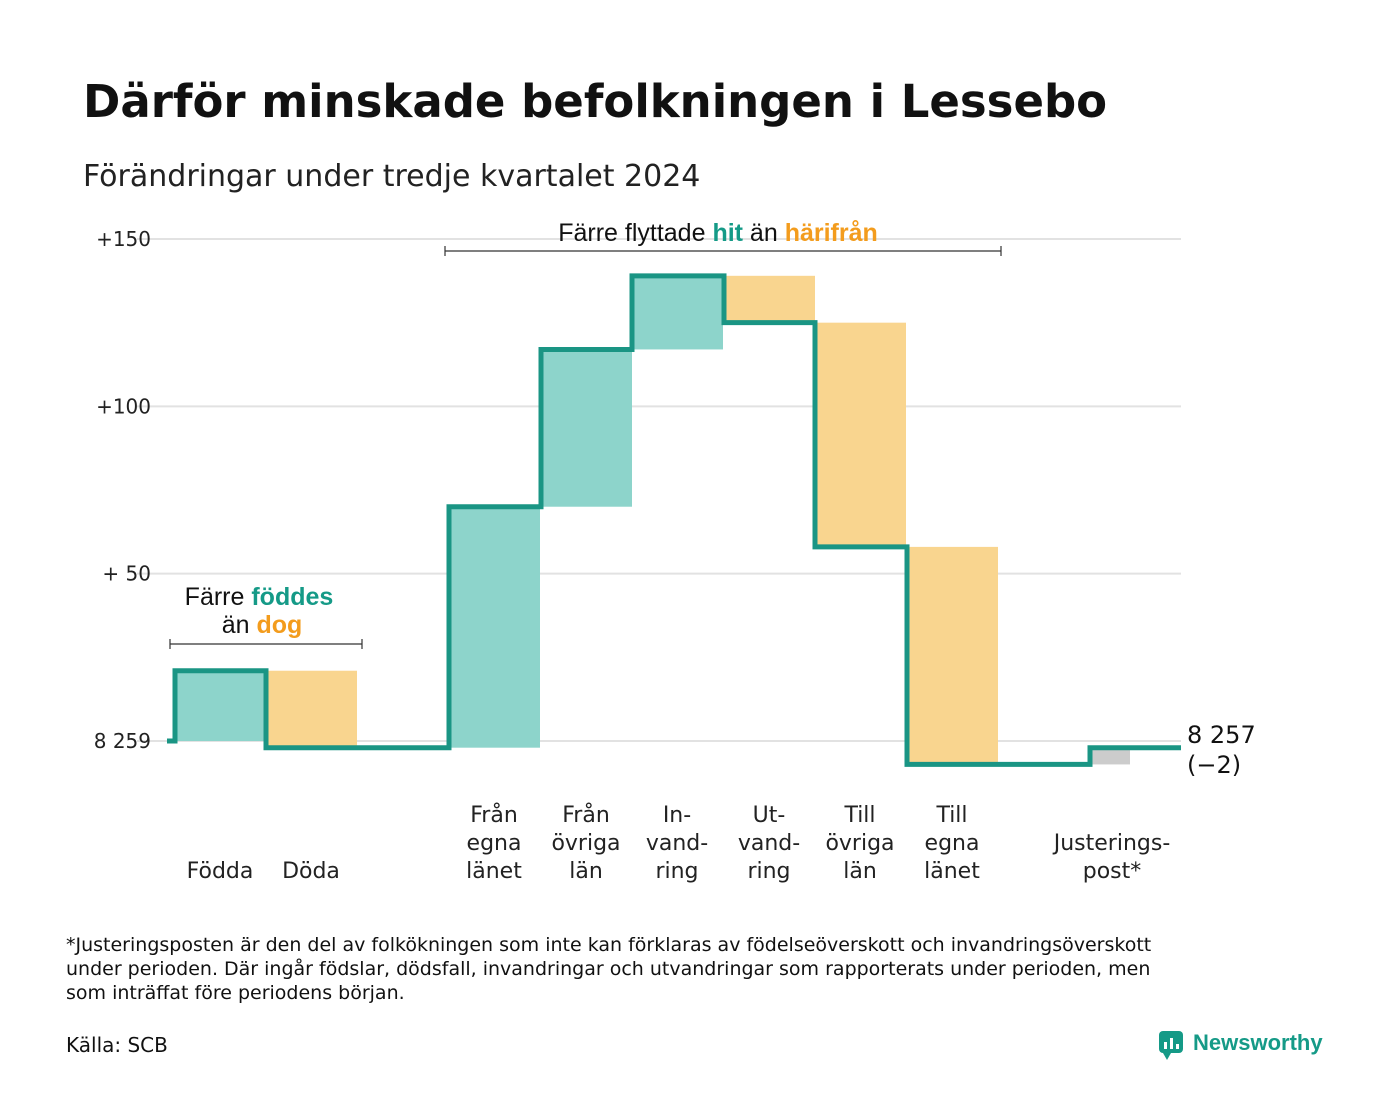 This screenshot has height=1120, width=1400. I want to click on y-tick-label-3: 8 259, so click(122, 741).